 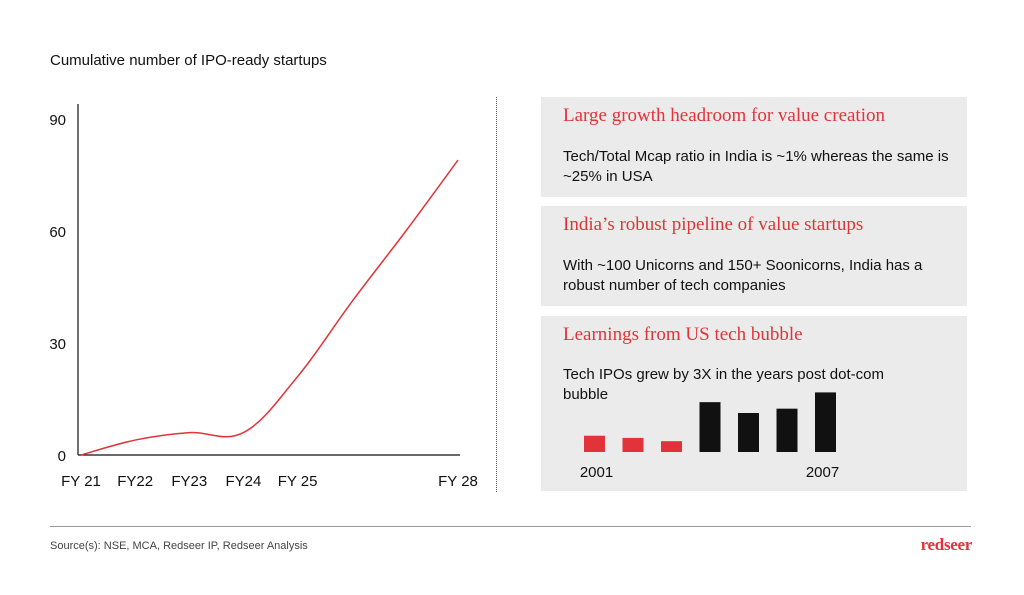 I want to click on x-tick-label: FY 25, so click(x=298, y=481).